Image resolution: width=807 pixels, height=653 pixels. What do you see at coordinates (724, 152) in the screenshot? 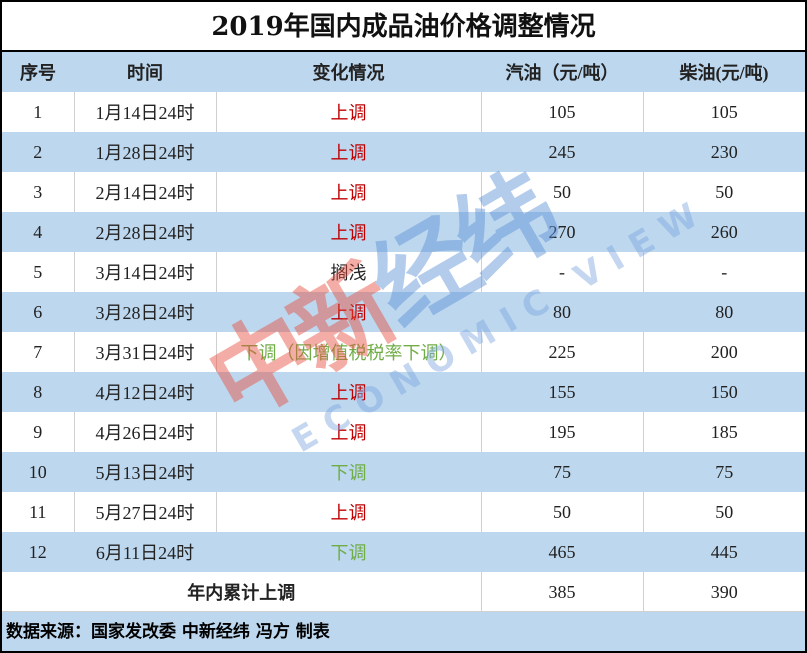
I see `row-diesel: 230` at bounding box center [724, 152].